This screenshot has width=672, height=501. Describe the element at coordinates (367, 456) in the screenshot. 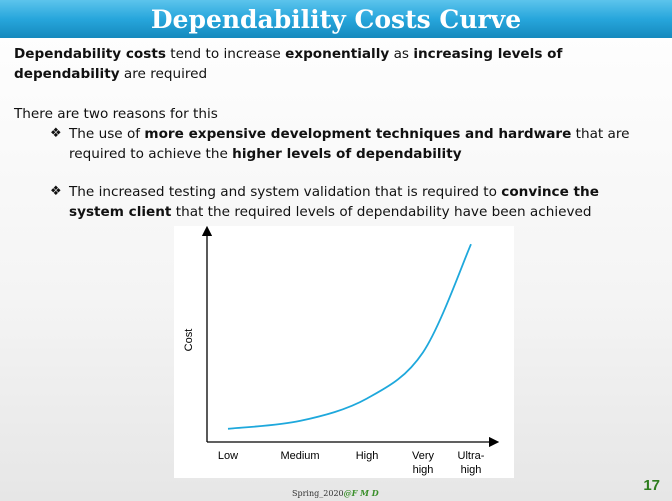

I see `x-tick-label: High` at that location.